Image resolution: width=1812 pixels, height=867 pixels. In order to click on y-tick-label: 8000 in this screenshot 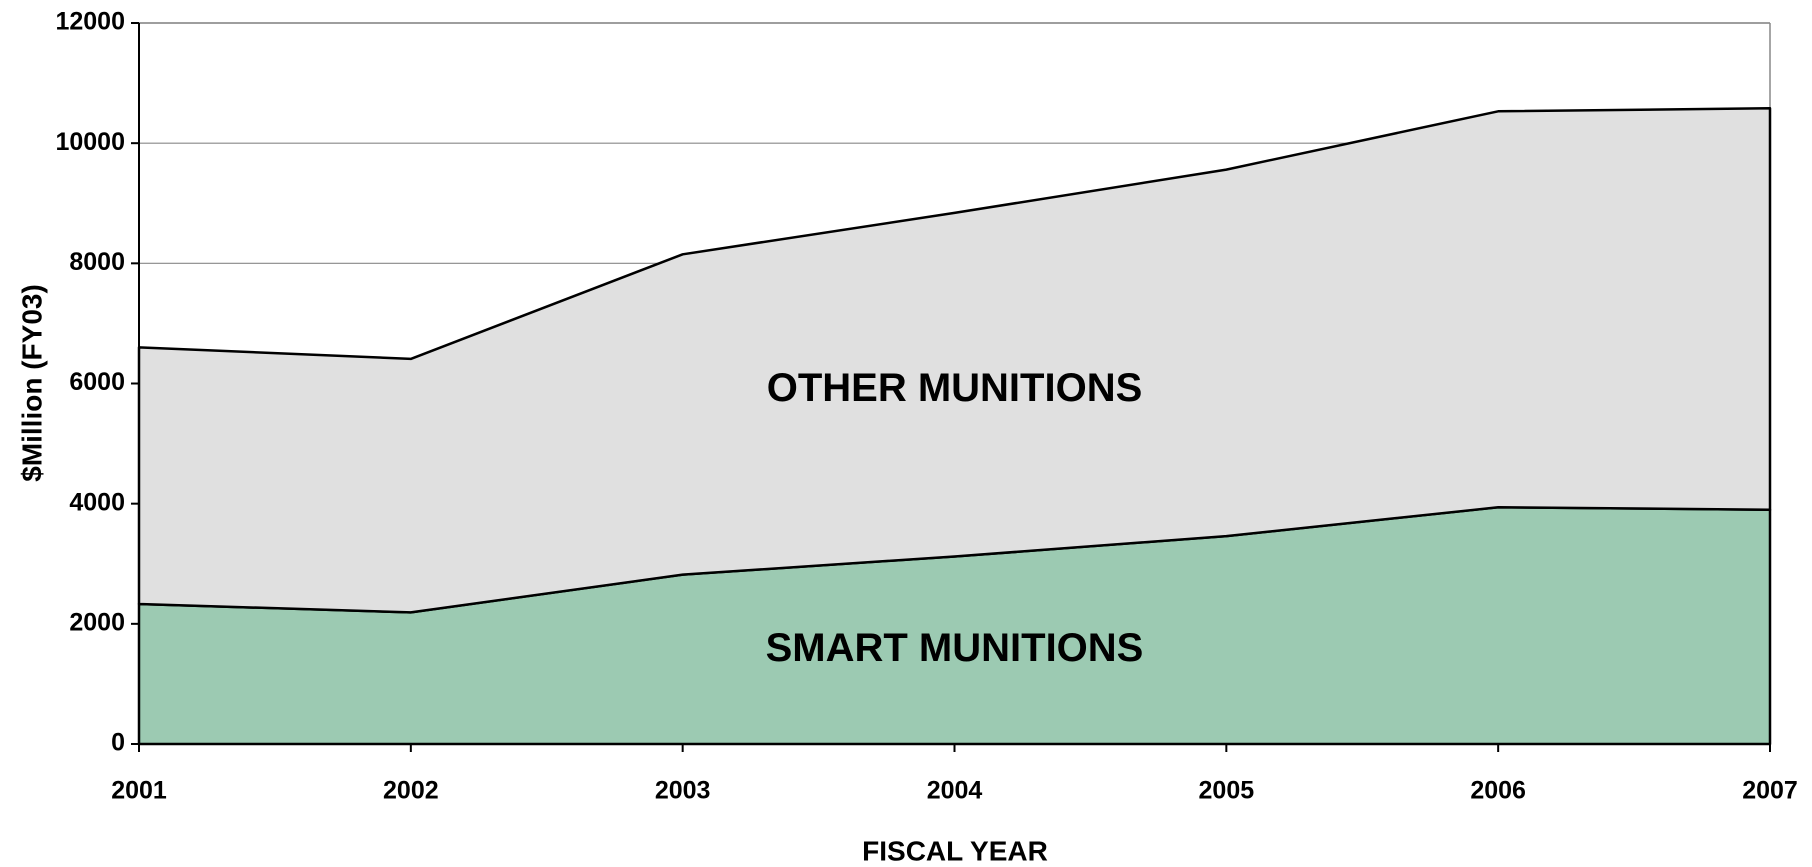, I will do `click(97, 262)`.